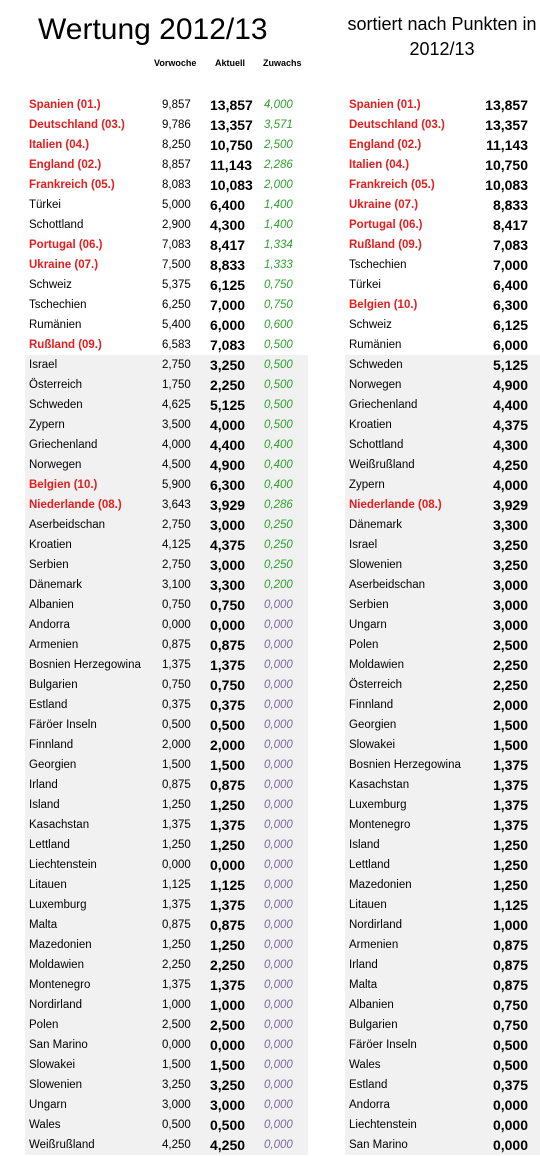  What do you see at coordinates (43, 365) in the screenshot?
I see `left-country-name: Israel` at bounding box center [43, 365].